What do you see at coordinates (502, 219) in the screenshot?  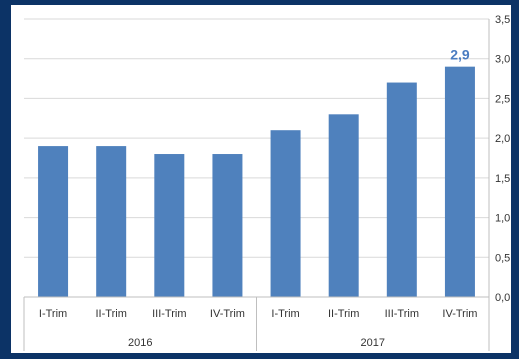 I see `y-tick-label: 1,0` at bounding box center [502, 219].